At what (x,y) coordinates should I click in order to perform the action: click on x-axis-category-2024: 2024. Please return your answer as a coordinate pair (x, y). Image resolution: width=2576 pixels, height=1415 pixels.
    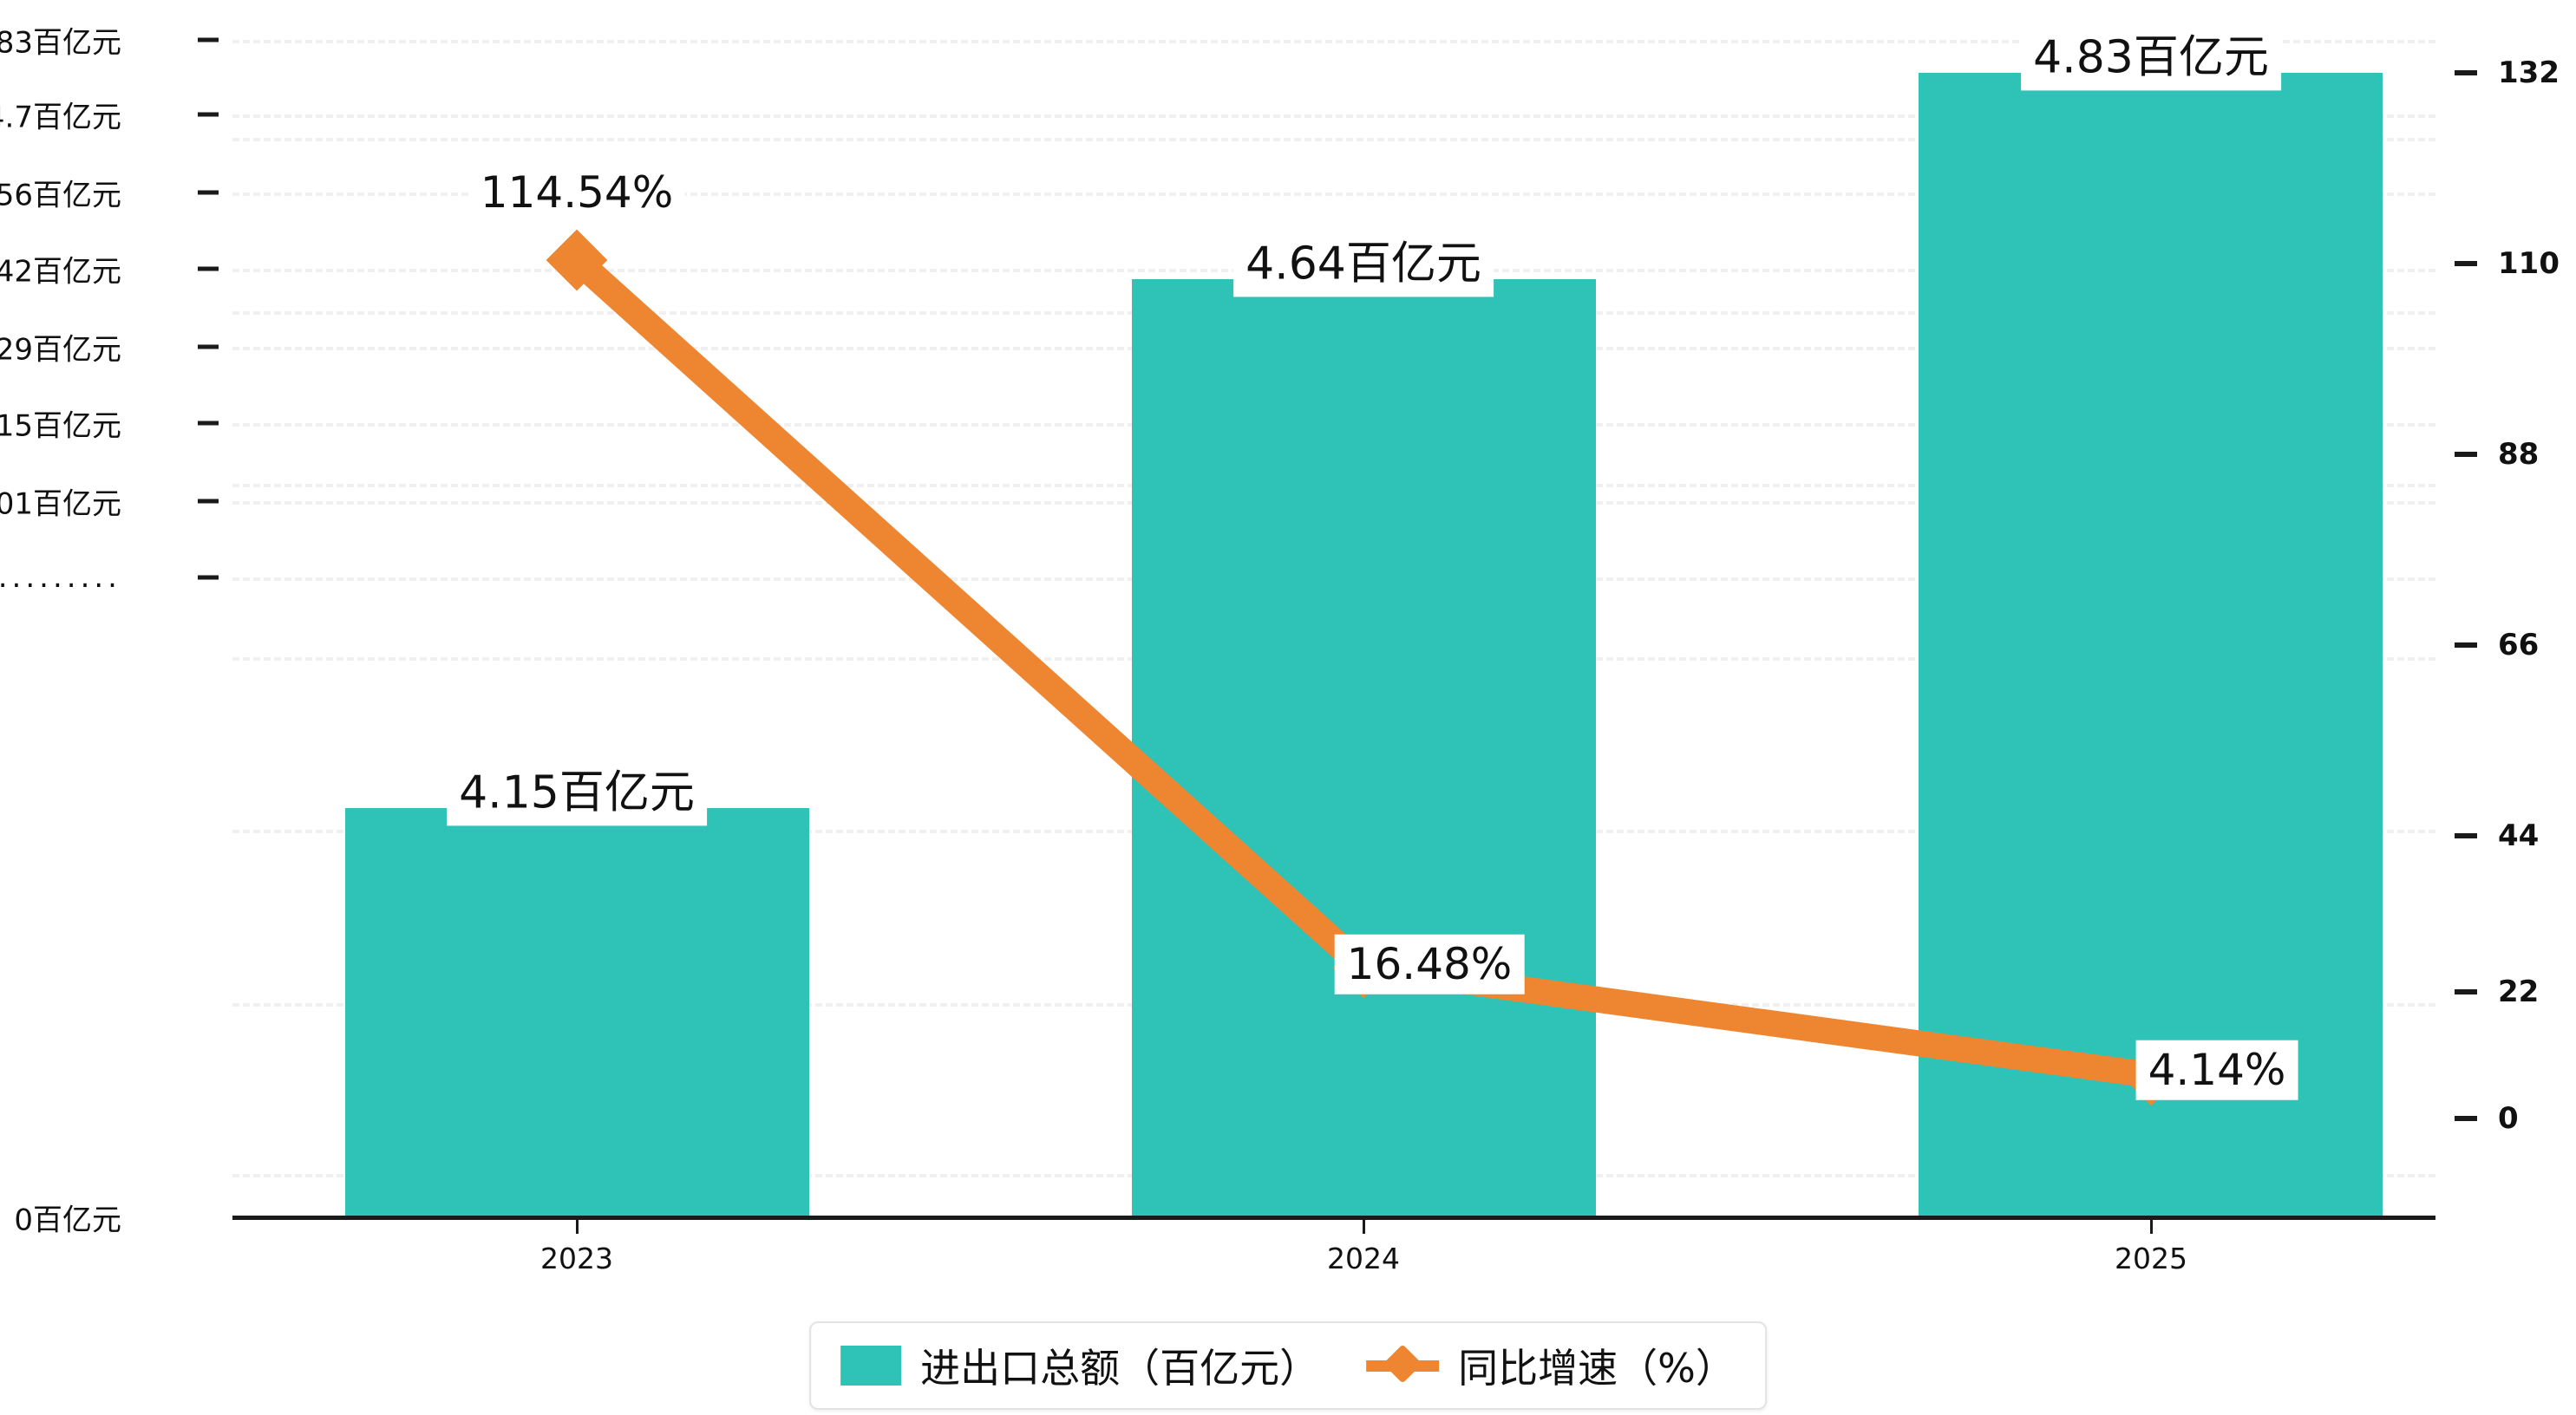
    Looking at the image, I should click on (1363, 1258).